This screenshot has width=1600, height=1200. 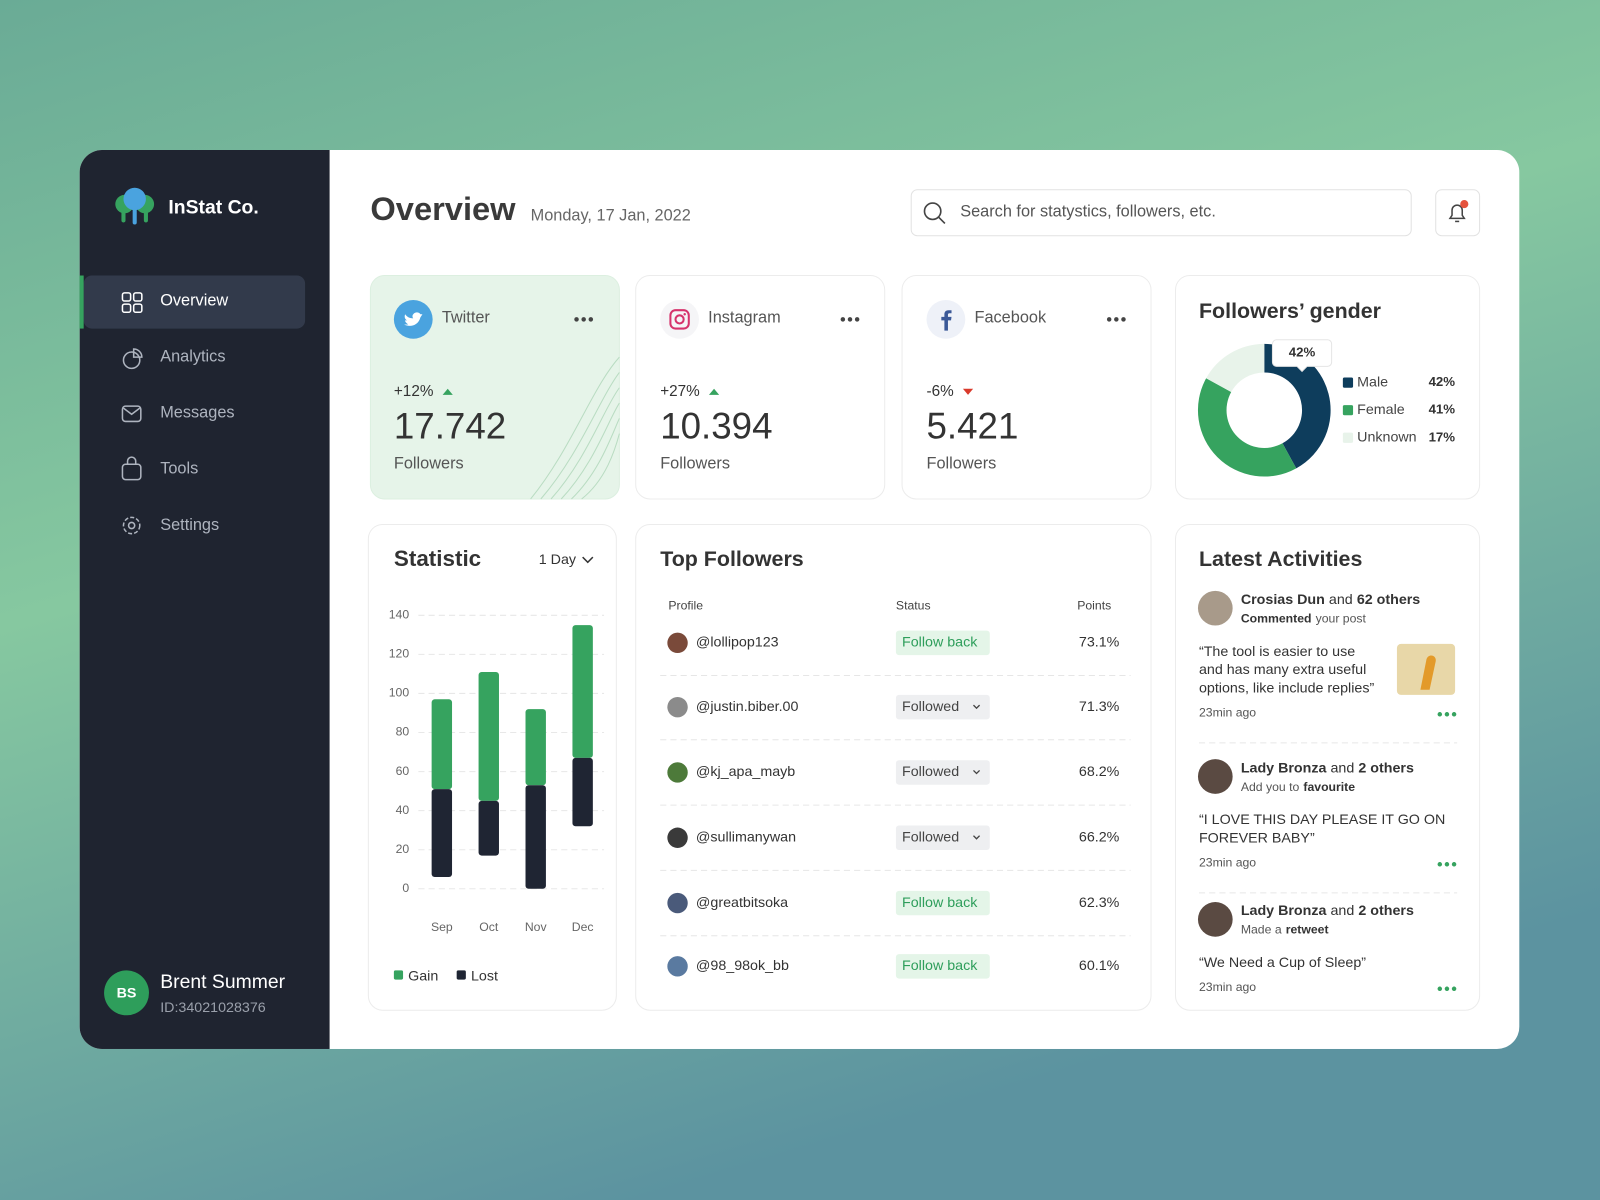 What do you see at coordinates (443, 208) in the screenshot?
I see `page-title: Overview` at bounding box center [443, 208].